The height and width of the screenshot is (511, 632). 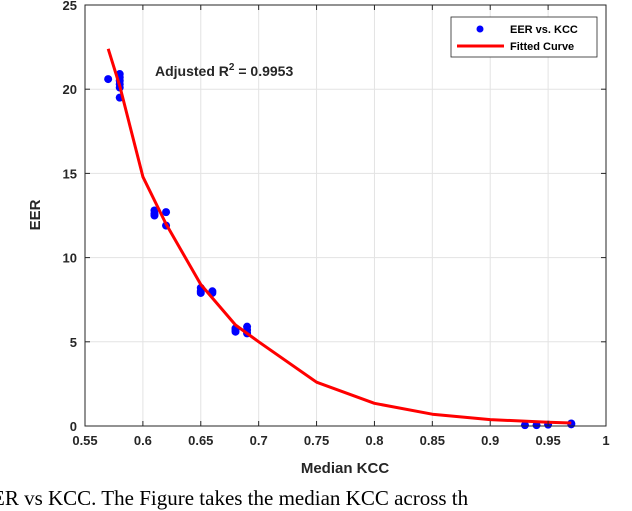 I want to click on y-axis-label: EER, so click(x=35, y=214).